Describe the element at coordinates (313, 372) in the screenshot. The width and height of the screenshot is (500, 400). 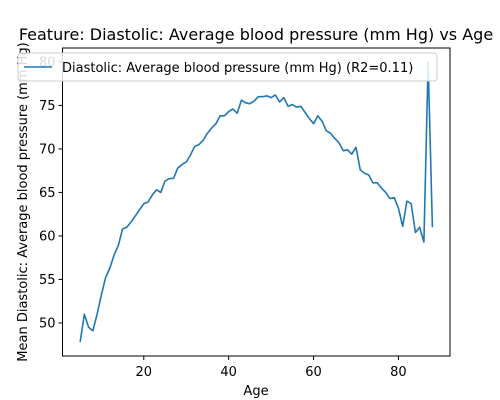
I see `x-tick-label: 60` at that location.